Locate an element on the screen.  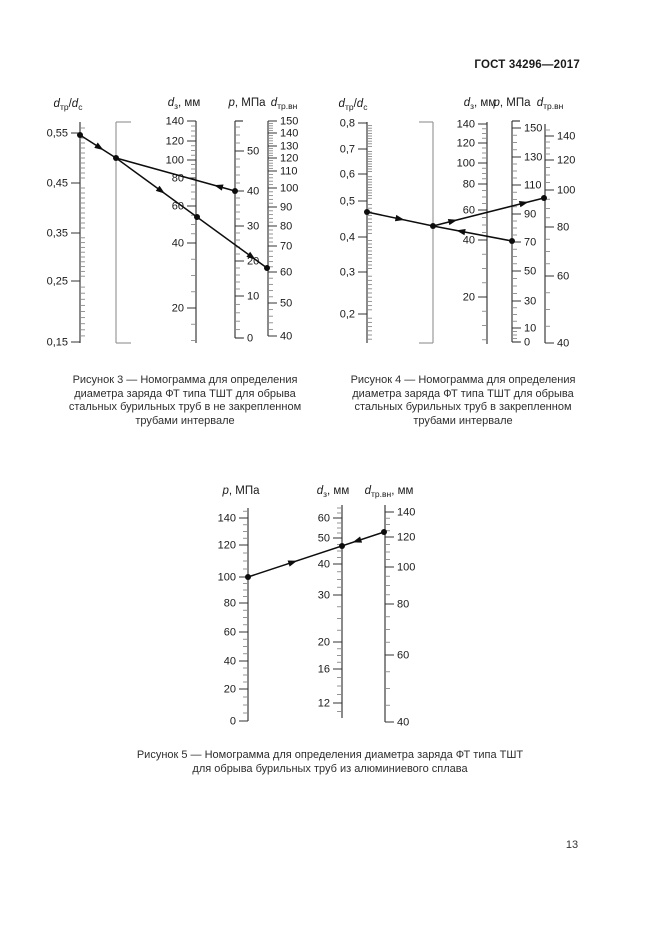
svg-text: 0,3 is located at coordinates (347, 273).